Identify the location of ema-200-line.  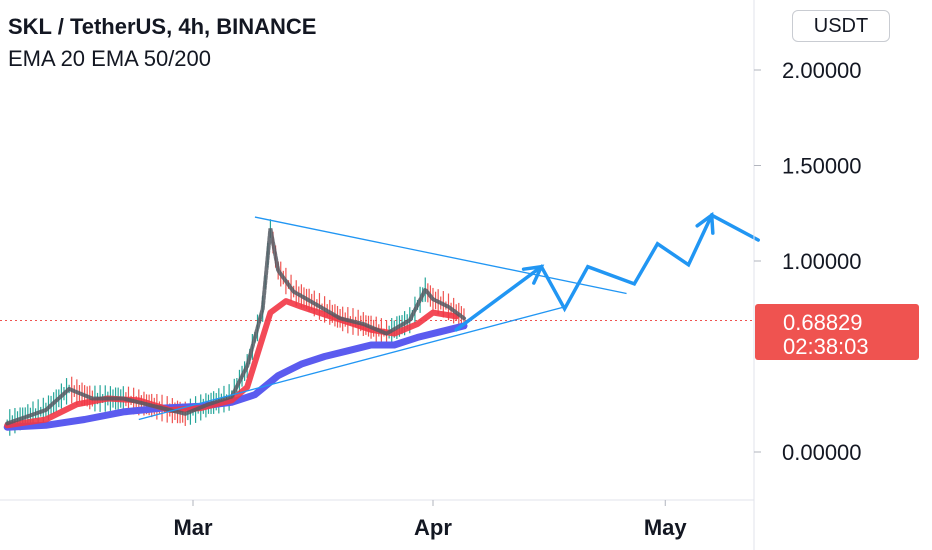
(235, 376).